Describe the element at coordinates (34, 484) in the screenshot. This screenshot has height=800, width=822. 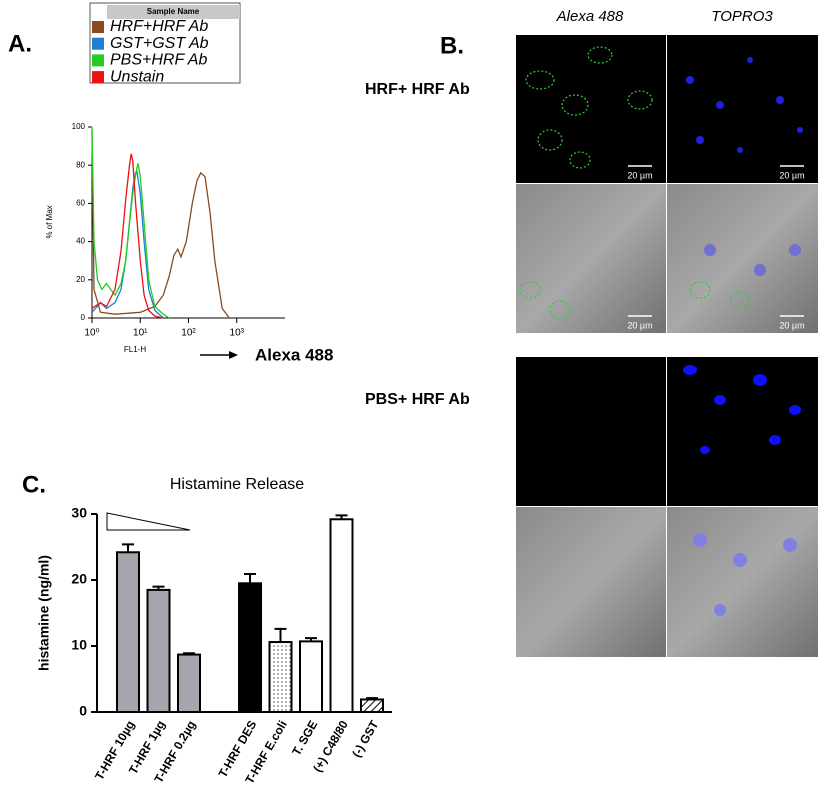
I see `panel-label: C.` at that location.